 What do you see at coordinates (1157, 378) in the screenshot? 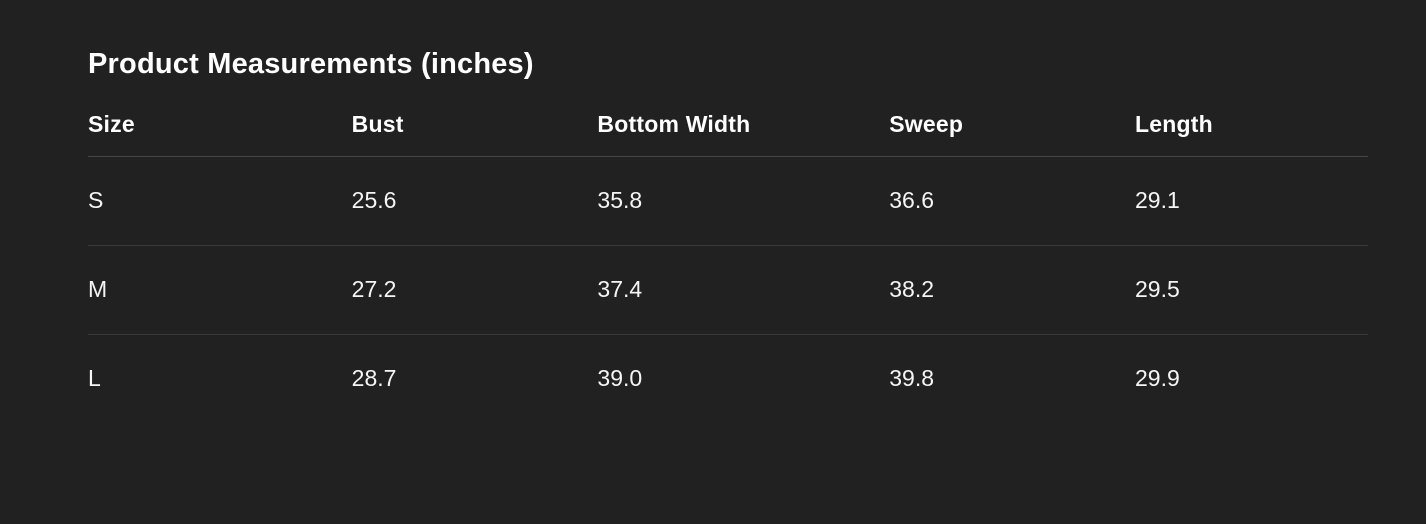
I see `cell-length: 29.9` at bounding box center [1157, 378].